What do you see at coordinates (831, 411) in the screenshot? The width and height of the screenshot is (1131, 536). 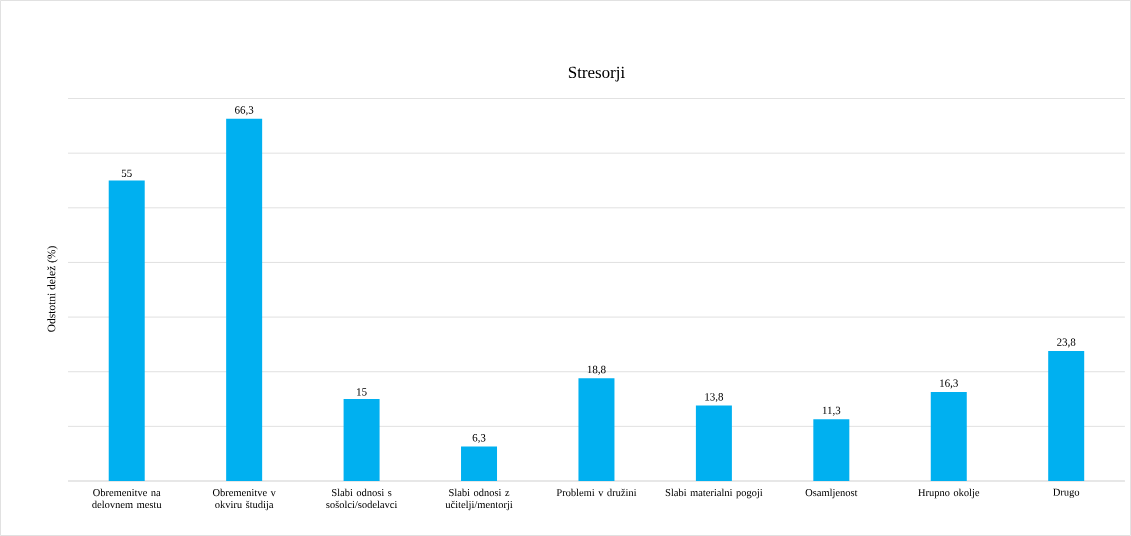 I see `data-label: 11,3` at bounding box center [831, 411].